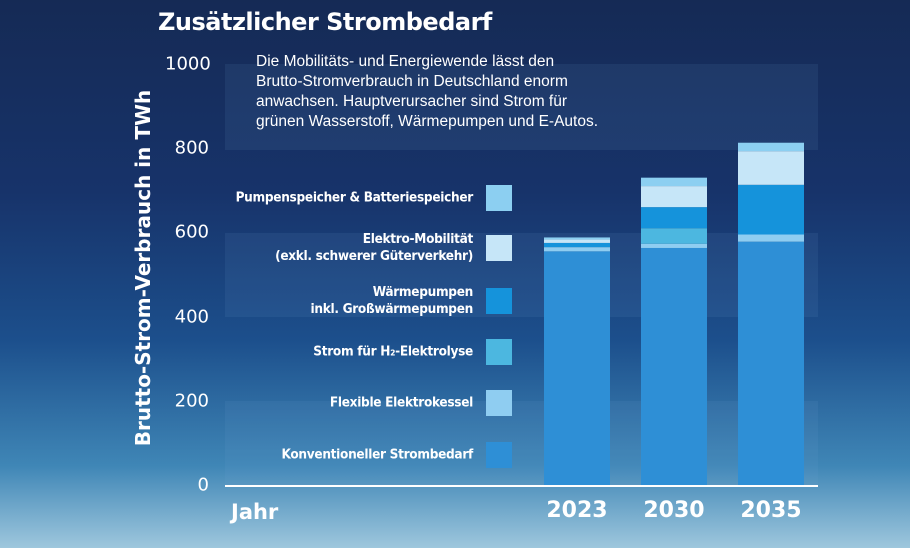  What do you see at coordinates (521, 275) in the screenshot?
I see `background-band-middle` at bounding box center [521, 275].